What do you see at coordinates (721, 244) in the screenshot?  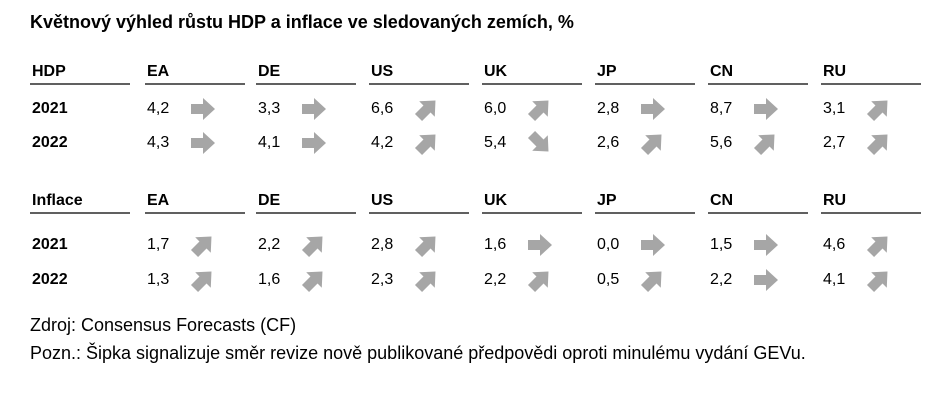 I see `cell-value: 1,5` at bounding box center [721, 244].